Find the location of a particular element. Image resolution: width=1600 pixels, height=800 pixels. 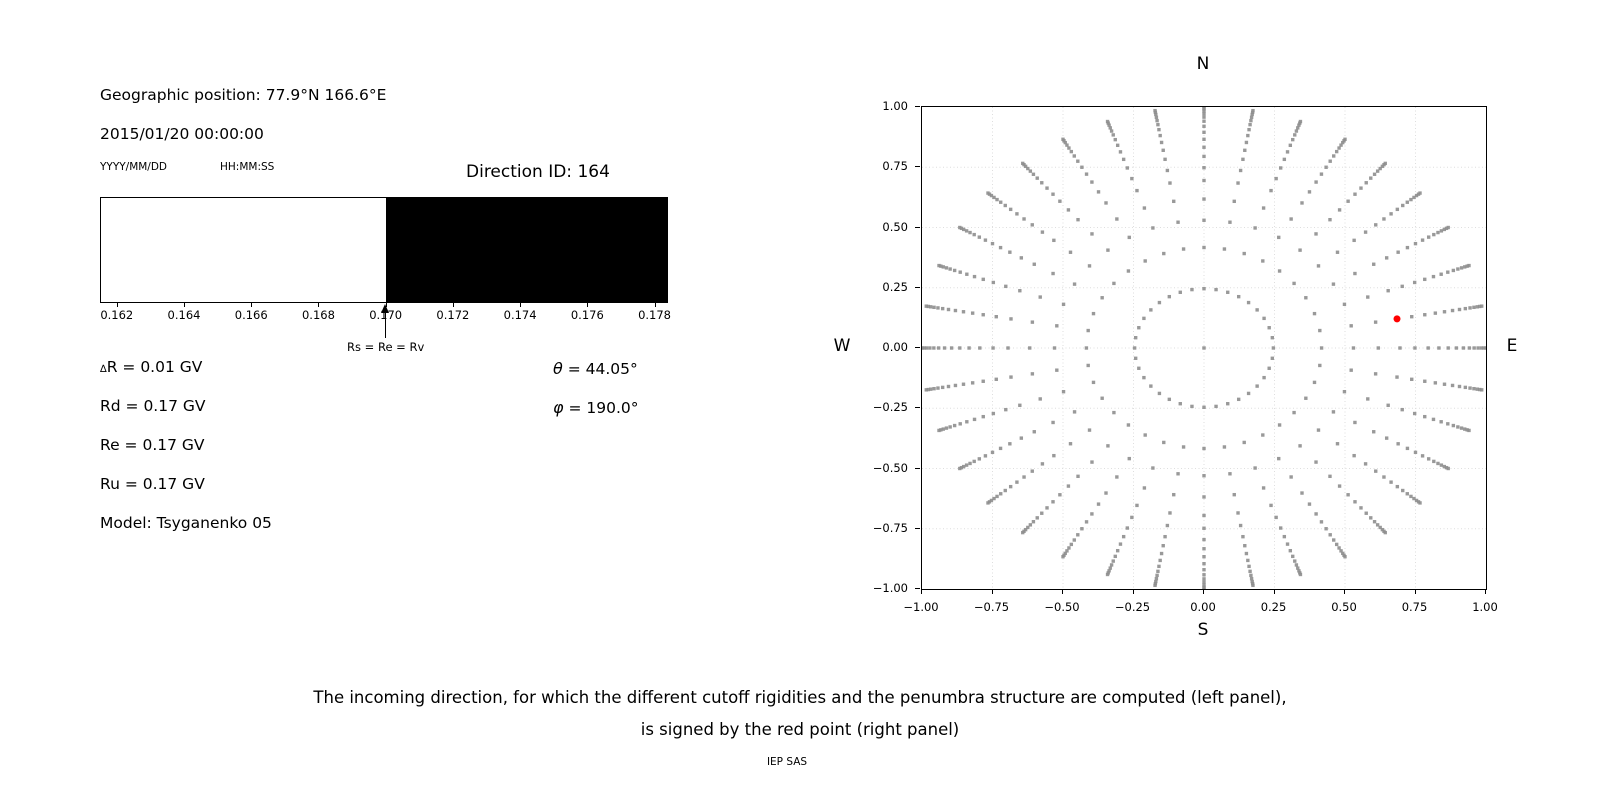

x-tick-label: −0.25 is located at coordinates (1132, 607).